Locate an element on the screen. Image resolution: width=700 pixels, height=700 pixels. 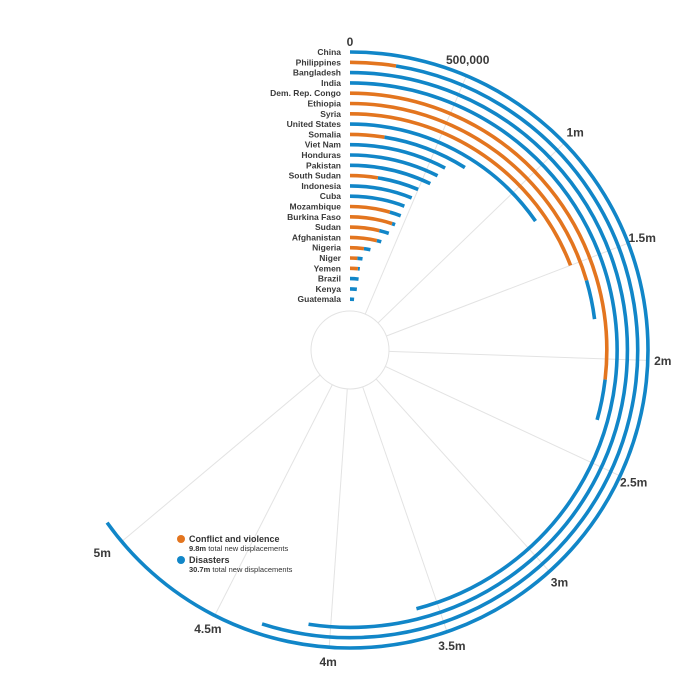
bar-disasters-honduras is located at coordinates (394, 165).